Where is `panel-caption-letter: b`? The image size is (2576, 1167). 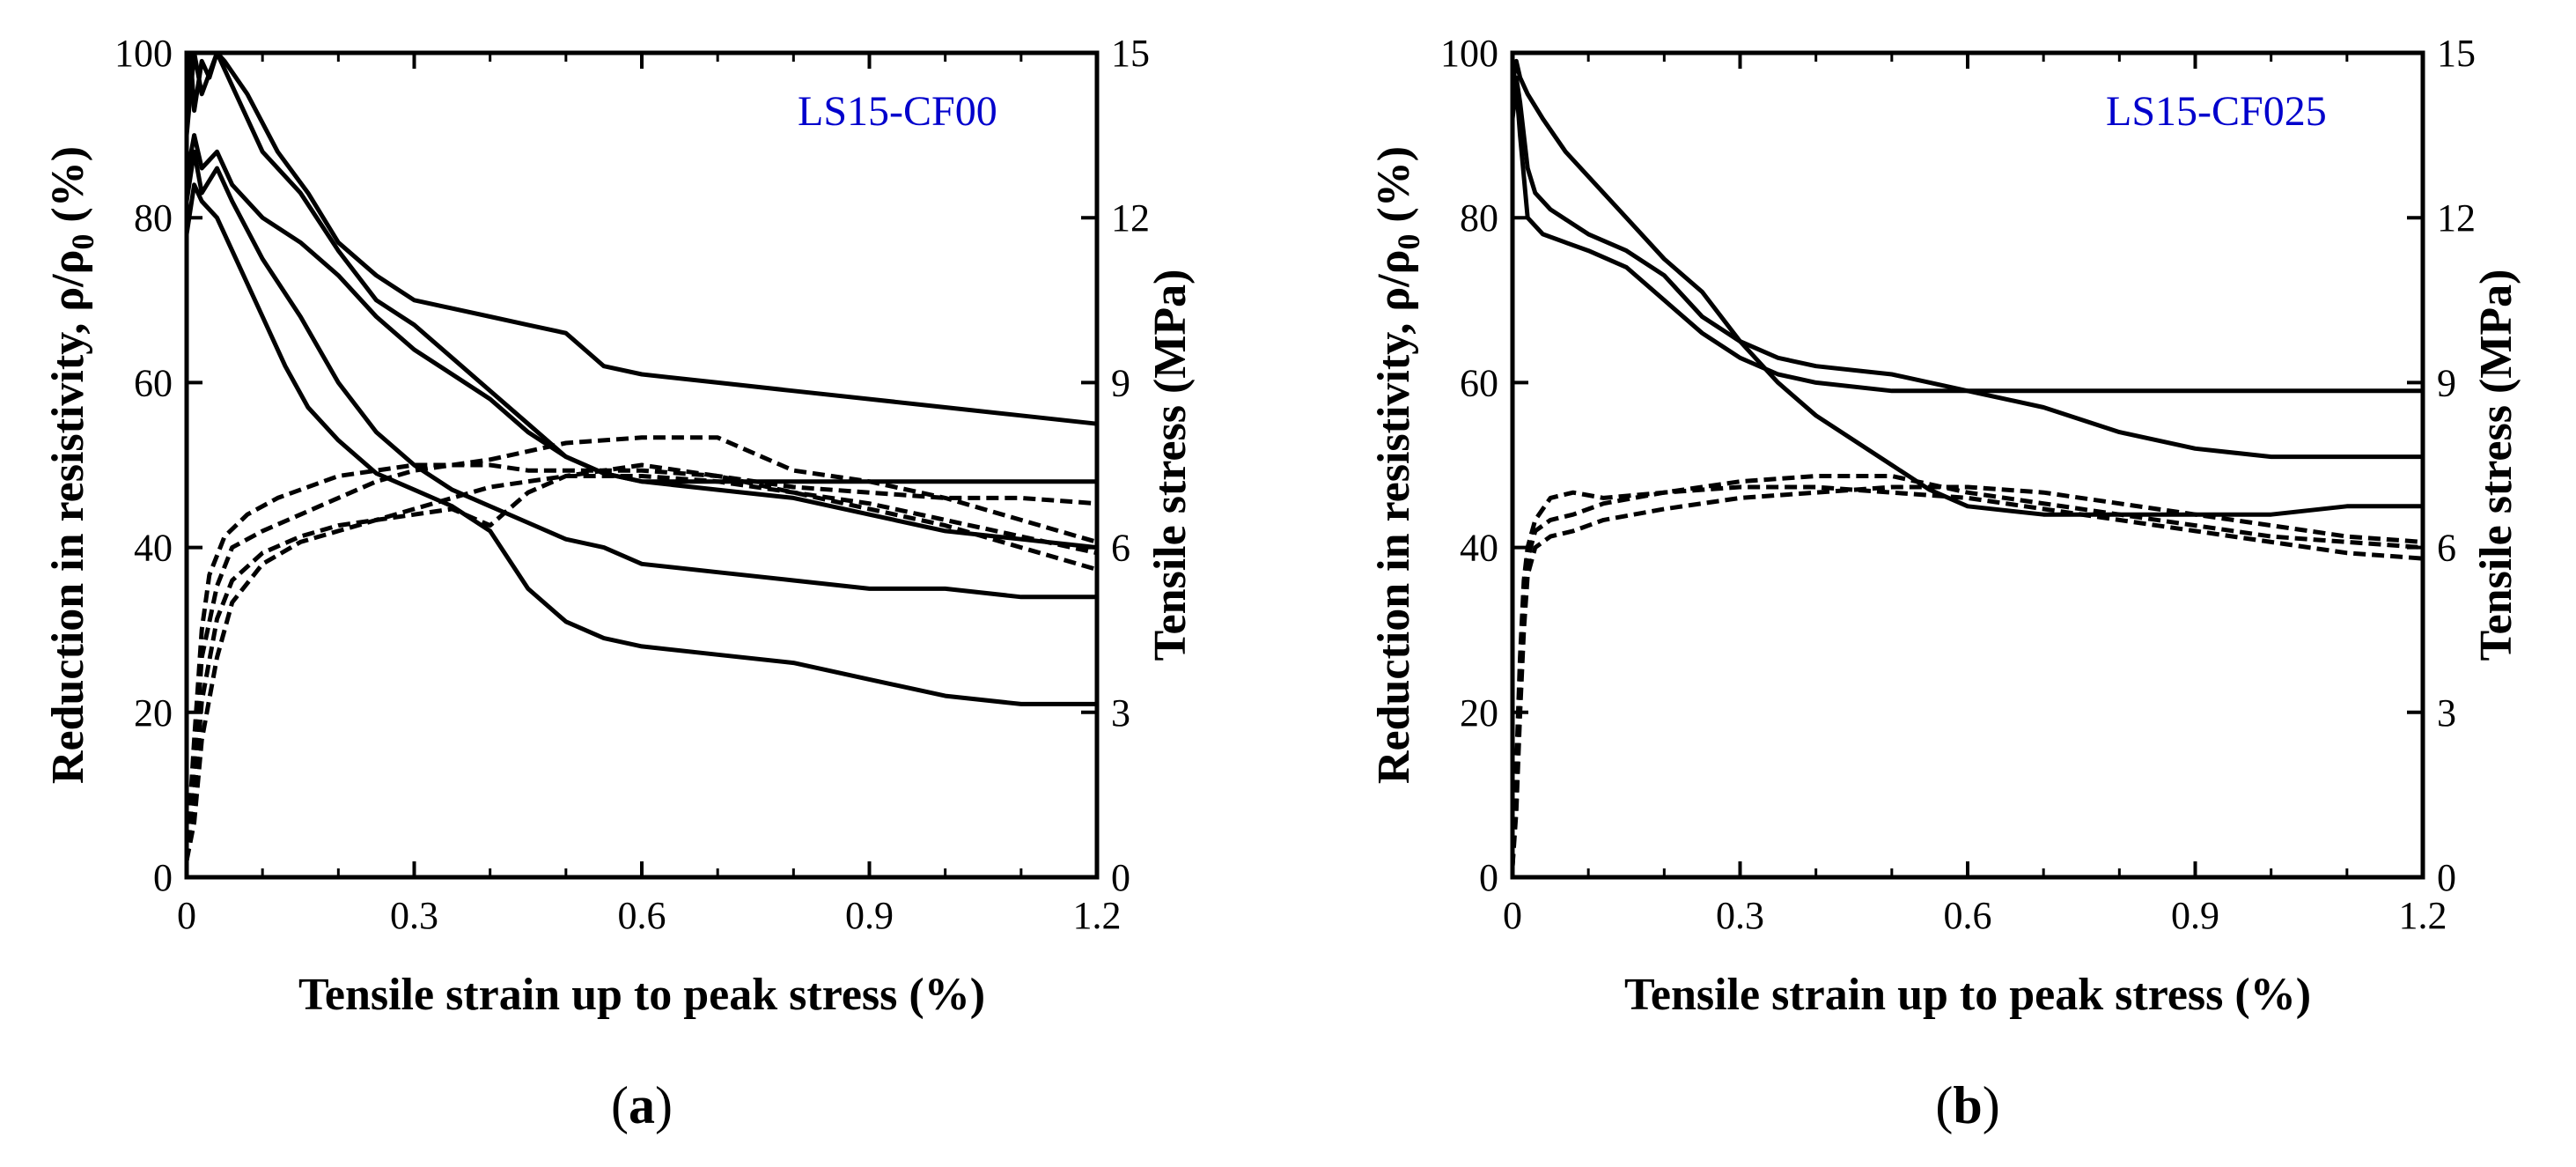
panel-caption-letter: b is located at coordinates (1968, 1105).